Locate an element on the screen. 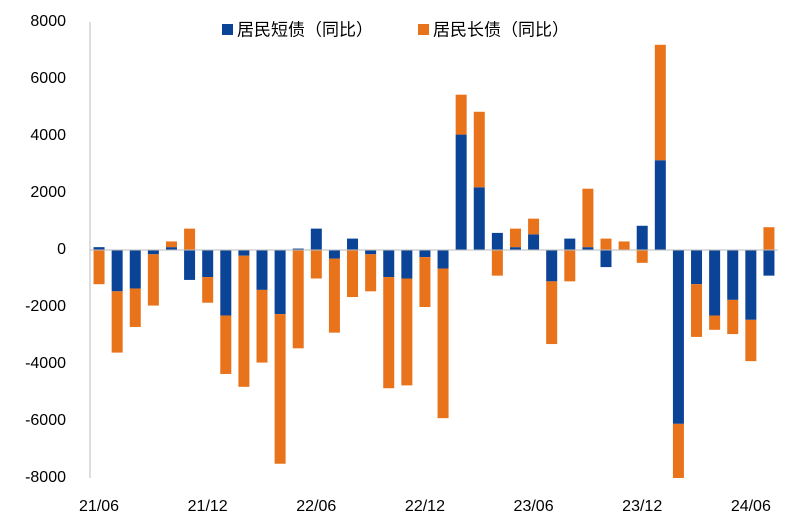 The height and width of the screenshot is (531, 797). x-tick-label: 21/06 is located at coordinates (99, 506).